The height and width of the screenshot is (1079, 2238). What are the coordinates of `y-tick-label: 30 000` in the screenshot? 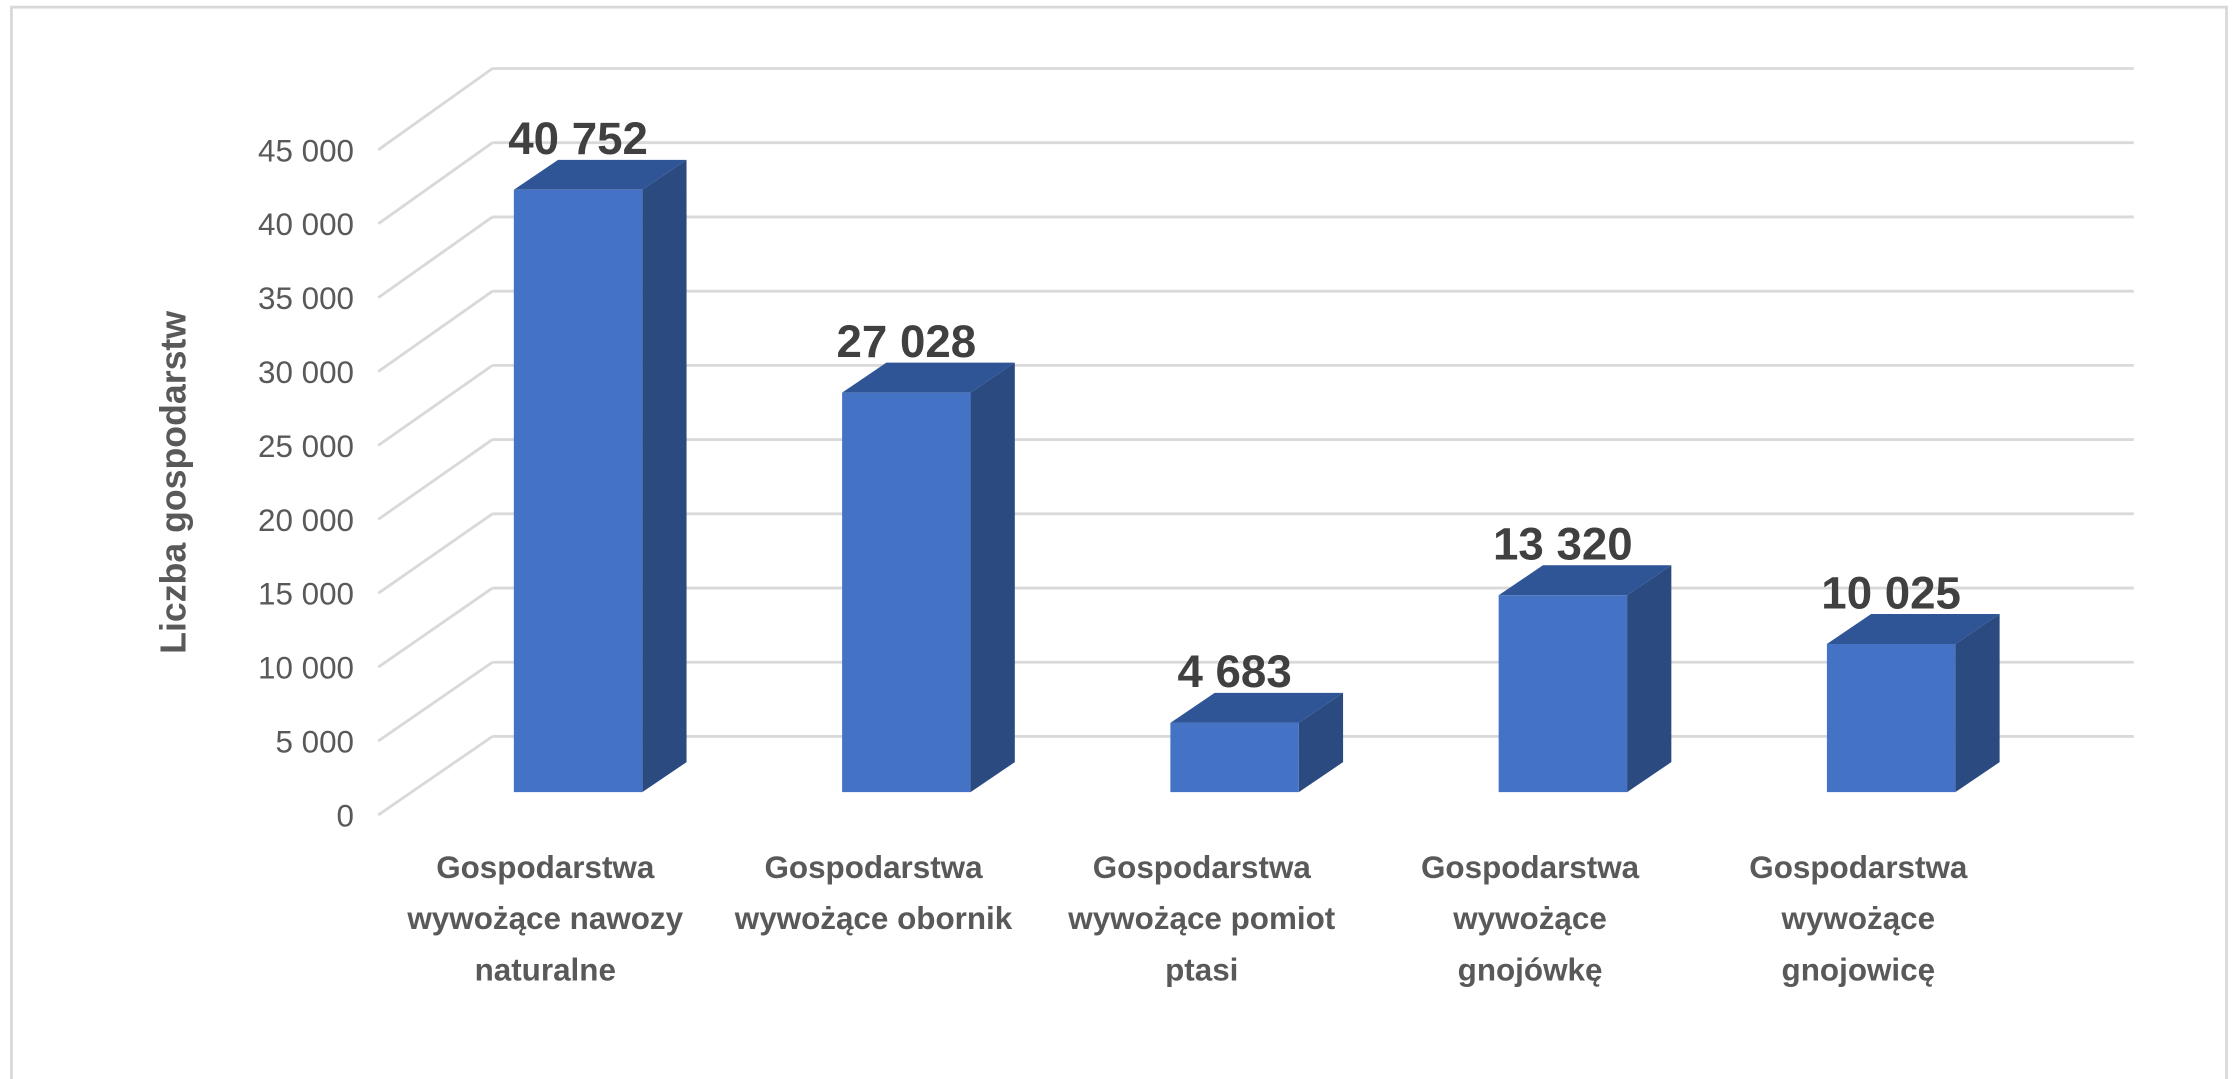 It's located at (306, 372).